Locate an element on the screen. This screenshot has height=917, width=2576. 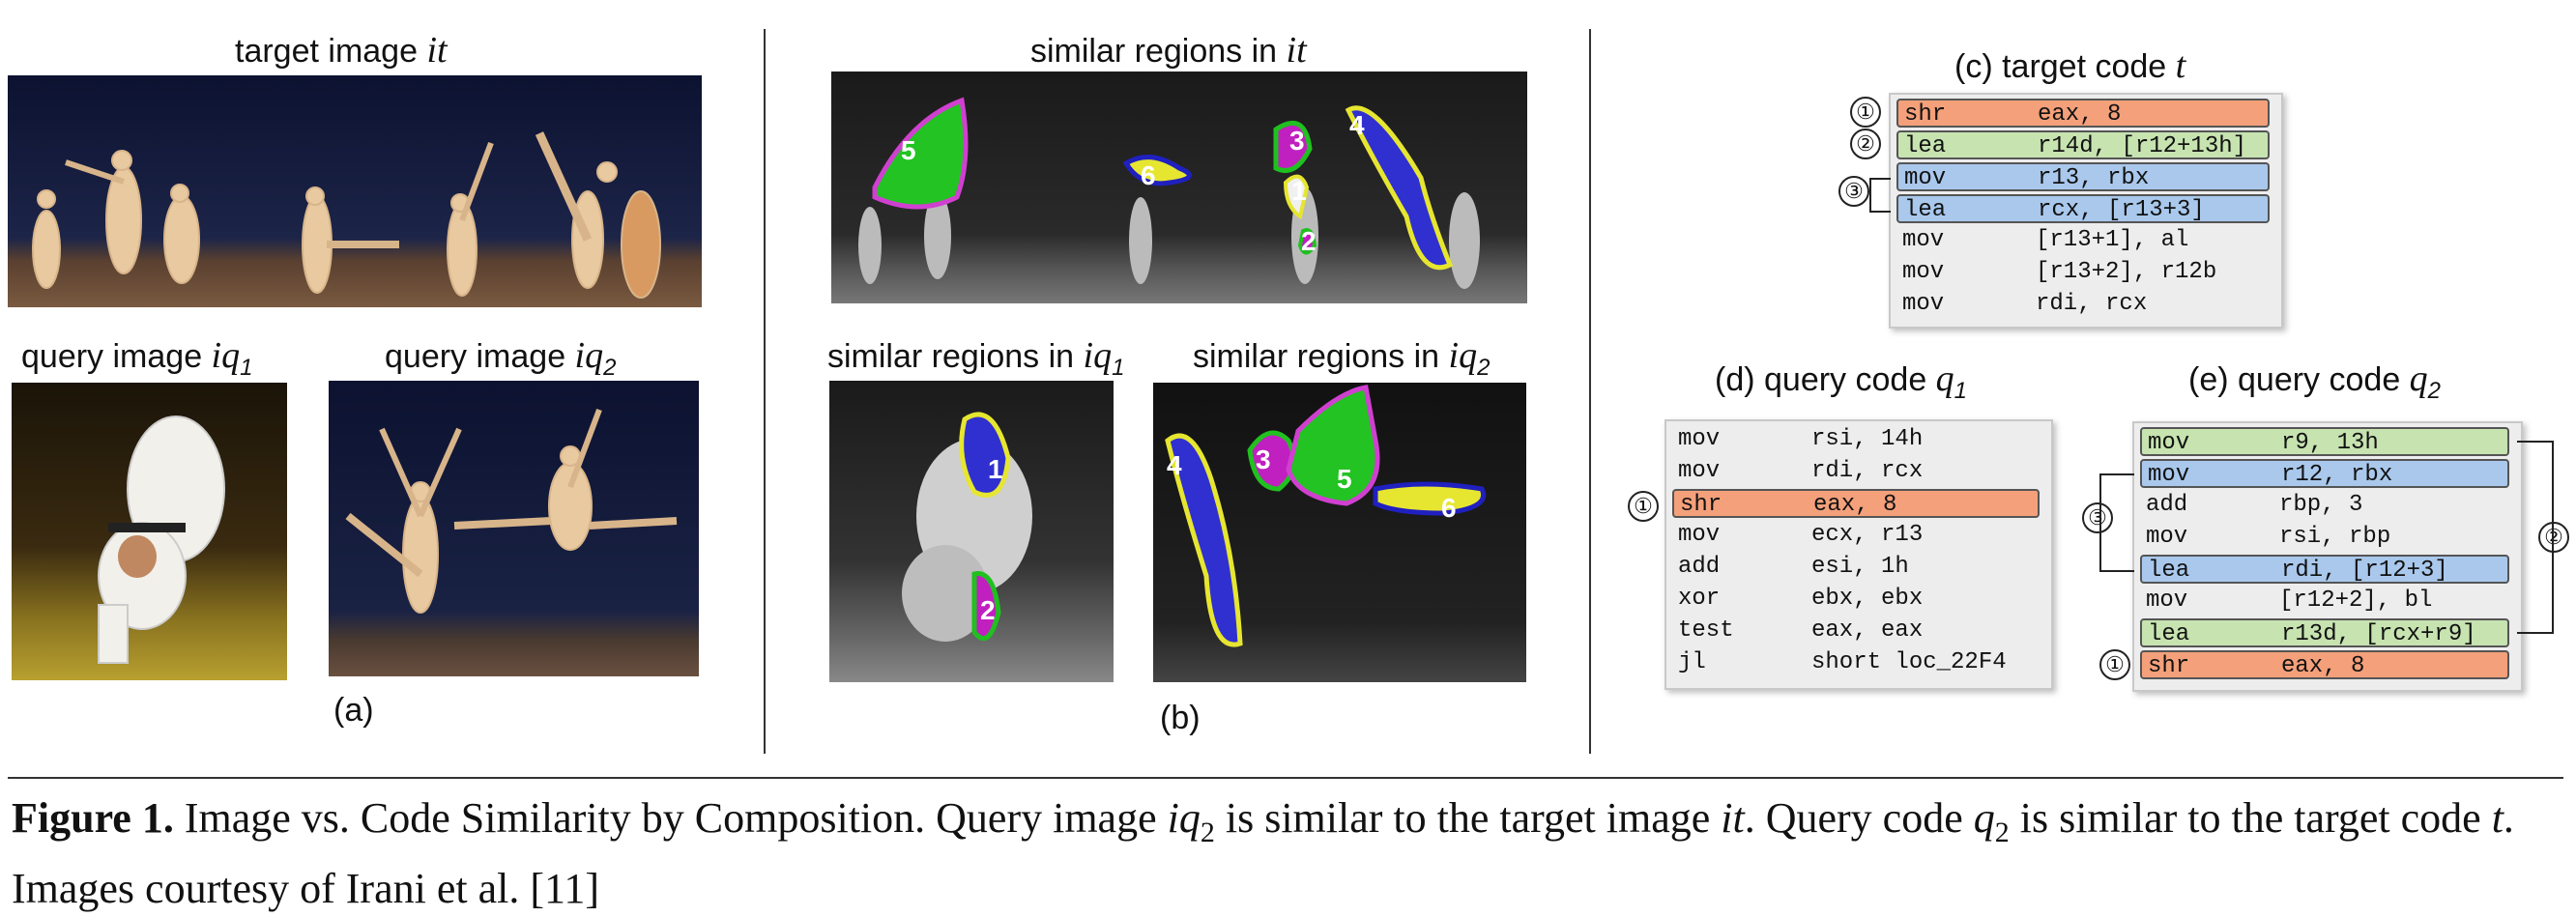
region-overlays-q2 is located at coordinates (1325, 516).